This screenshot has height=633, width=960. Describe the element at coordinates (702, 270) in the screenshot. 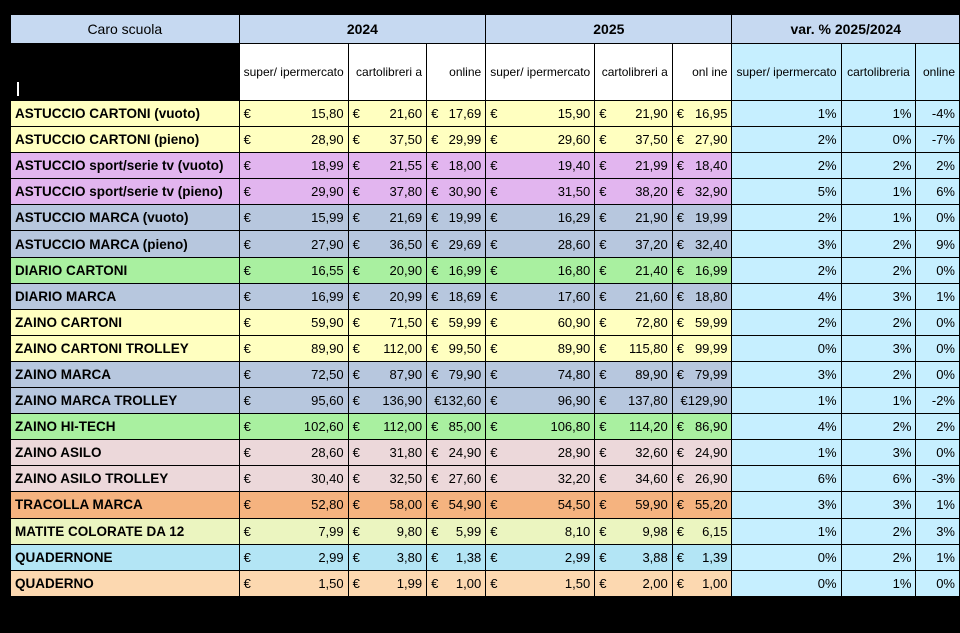

I see `price-cell-2025: €16,99` at that location.